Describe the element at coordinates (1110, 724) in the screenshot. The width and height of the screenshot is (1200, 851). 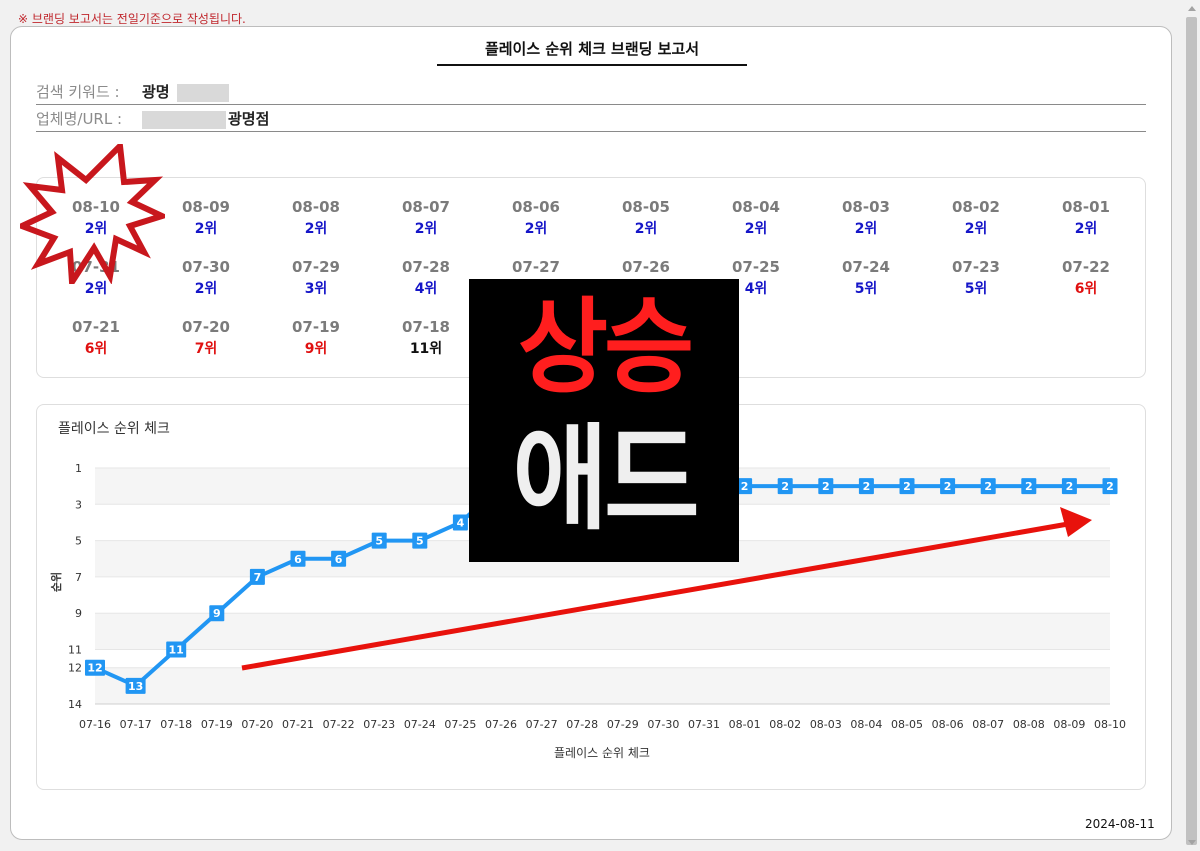
I see `x-tick-label: 08-10` at that location.